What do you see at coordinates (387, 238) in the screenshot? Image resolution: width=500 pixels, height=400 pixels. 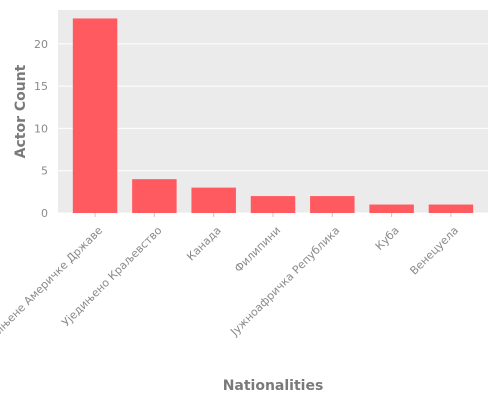 I see `x-tick-label: Куба` at bounding box center [387, 238].